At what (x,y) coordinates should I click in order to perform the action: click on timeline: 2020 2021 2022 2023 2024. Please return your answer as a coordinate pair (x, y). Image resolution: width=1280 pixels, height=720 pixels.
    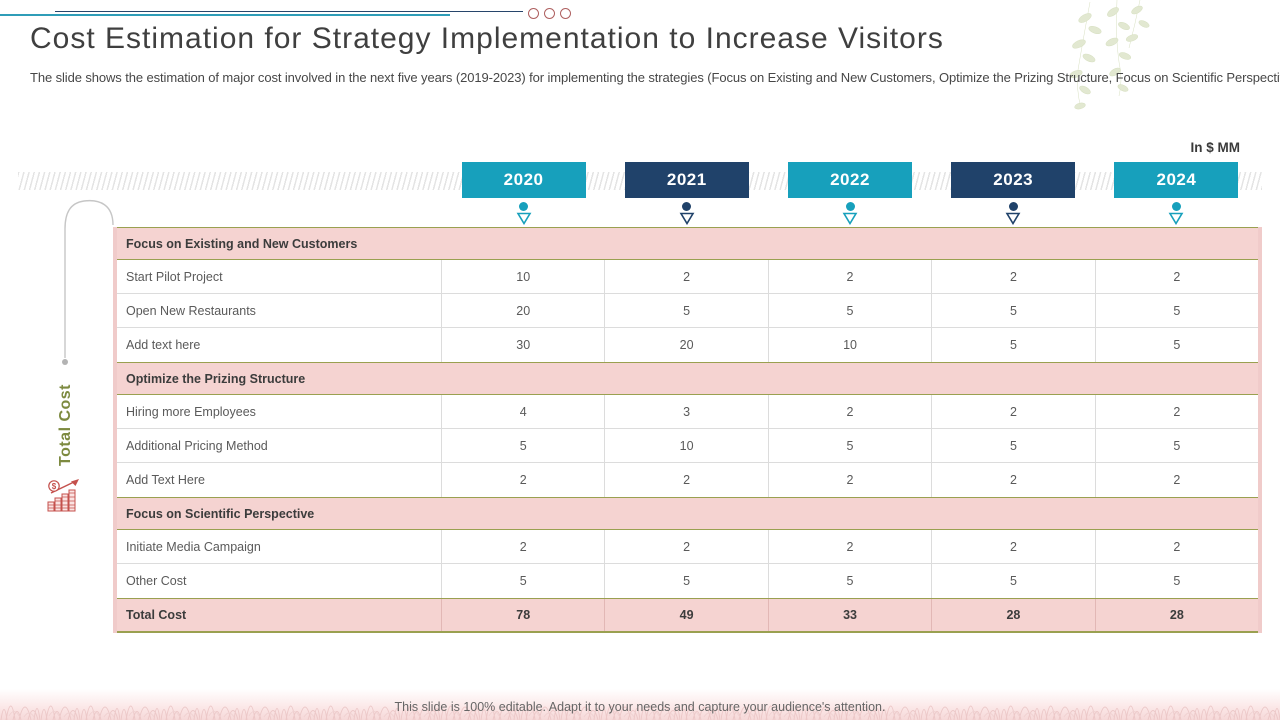
    Looking at the image, I should click on (850, 193).